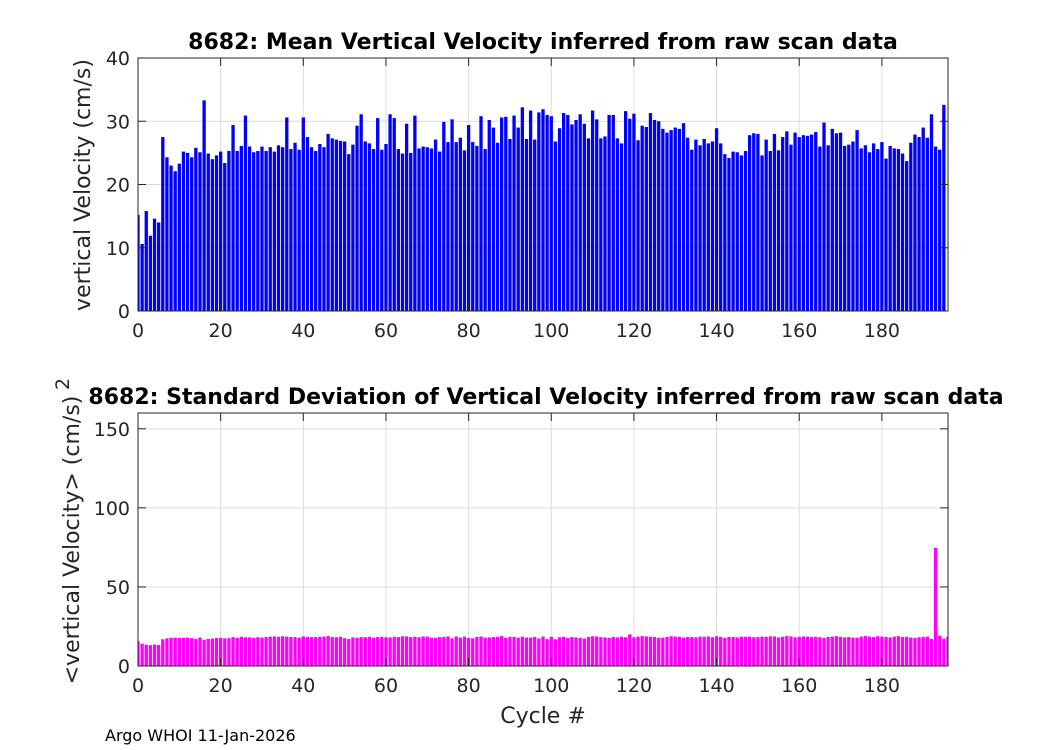 The width and height of the screenshot is (1050, 750). I want to click on mean-velocity-ytick-label: 40, so click(118, 59).